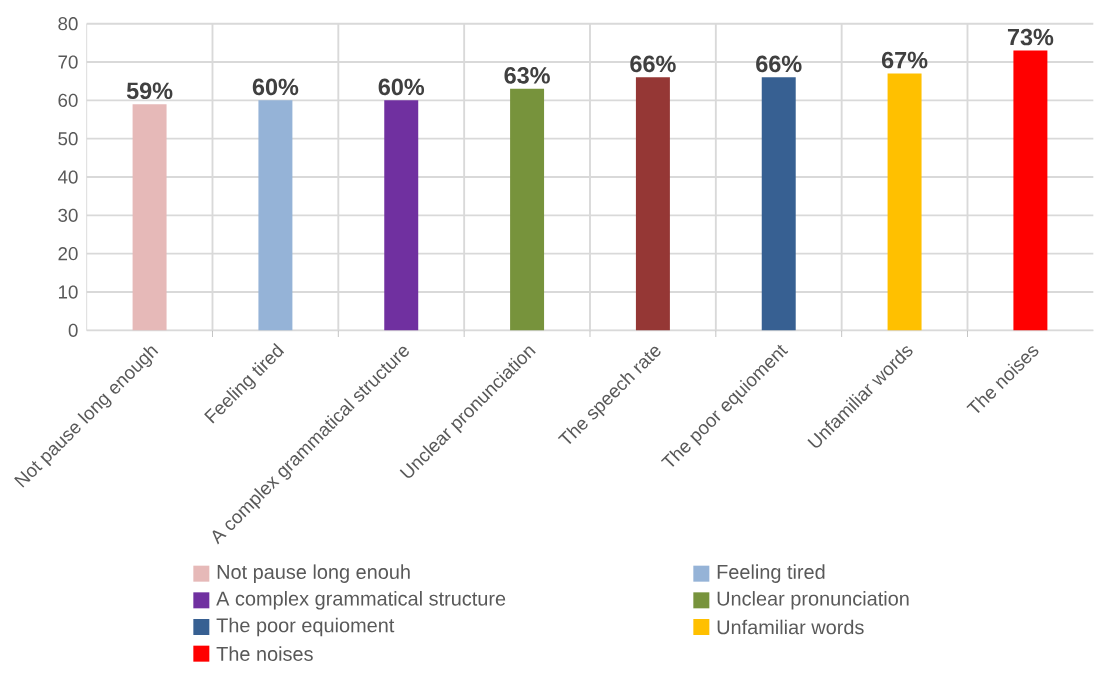 This screenshot has width=1110, height=677. I want to click on legend-label: The noises, so click(264, 653).